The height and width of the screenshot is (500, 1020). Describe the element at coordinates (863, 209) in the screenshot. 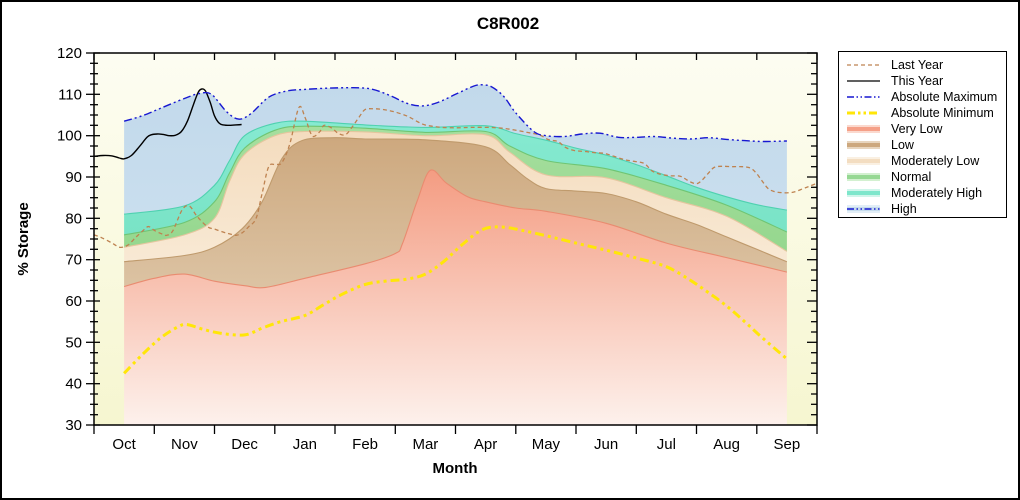

I see `legend-swatch-high` at that location.